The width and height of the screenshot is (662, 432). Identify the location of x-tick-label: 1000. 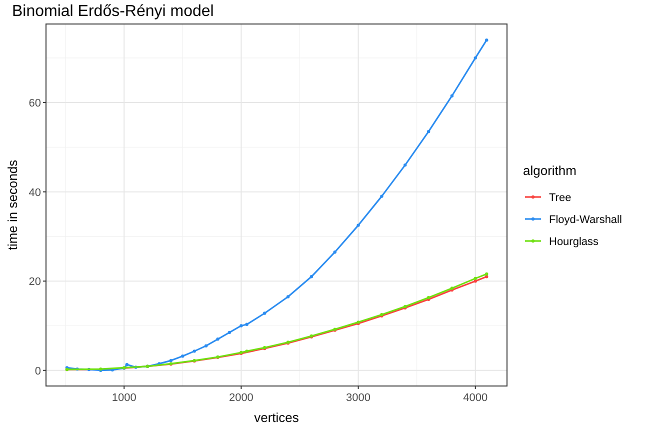
(124, 398).